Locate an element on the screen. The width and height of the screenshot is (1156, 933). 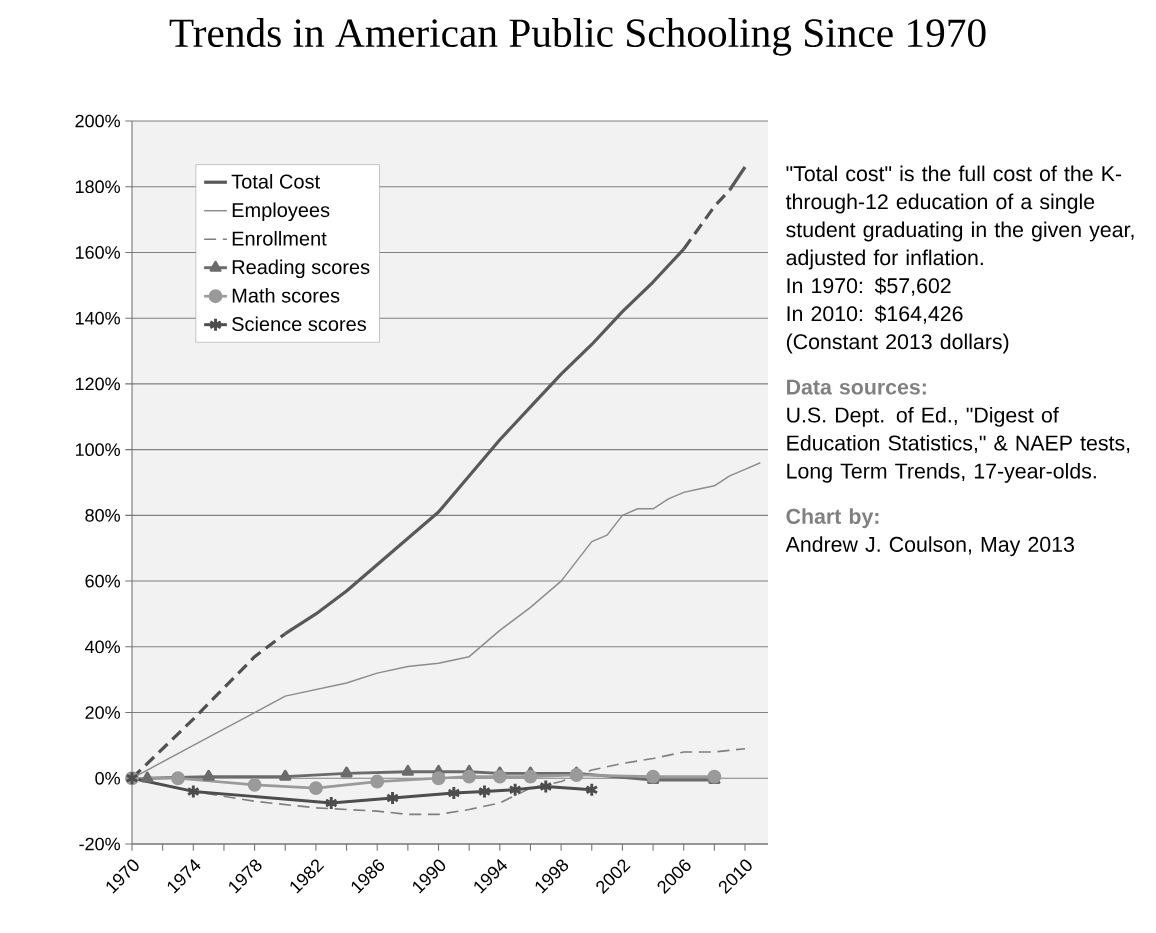
y-tick-label: 160% is located at coordinates (97, 252).